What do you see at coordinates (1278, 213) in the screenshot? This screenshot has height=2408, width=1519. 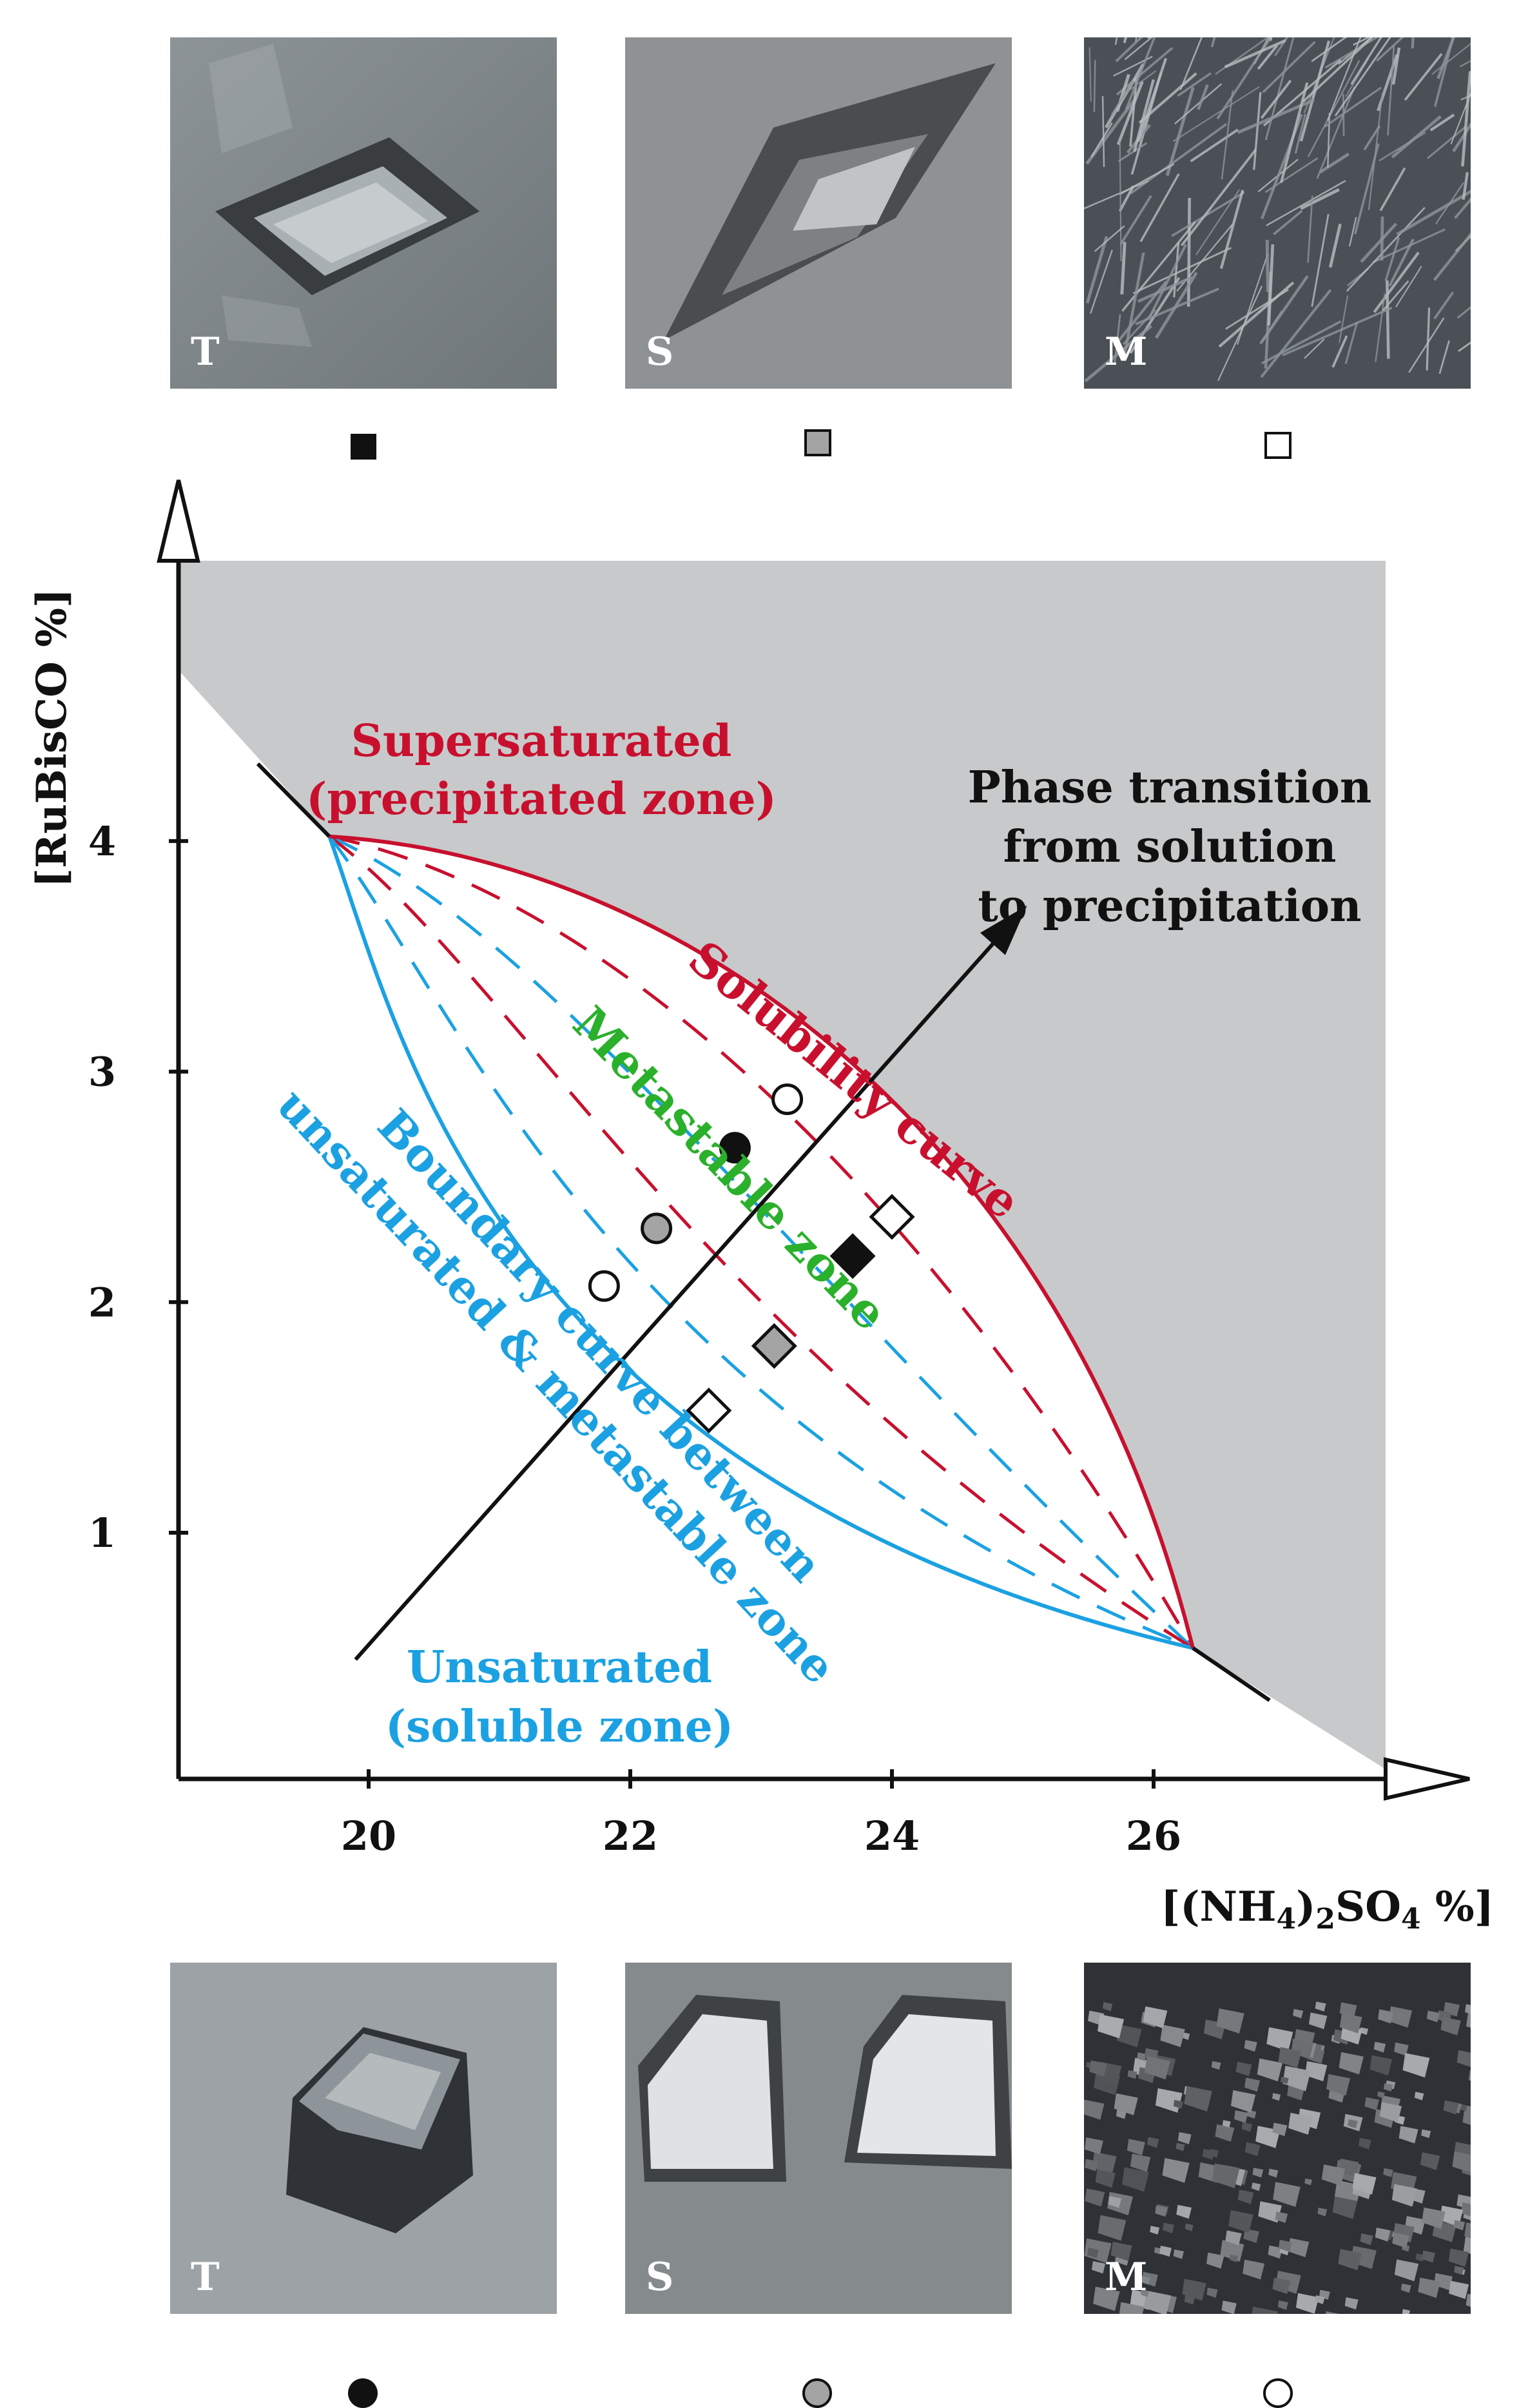 I see `crystal-photo-top-m: M` at bounding box center [1278, 213].